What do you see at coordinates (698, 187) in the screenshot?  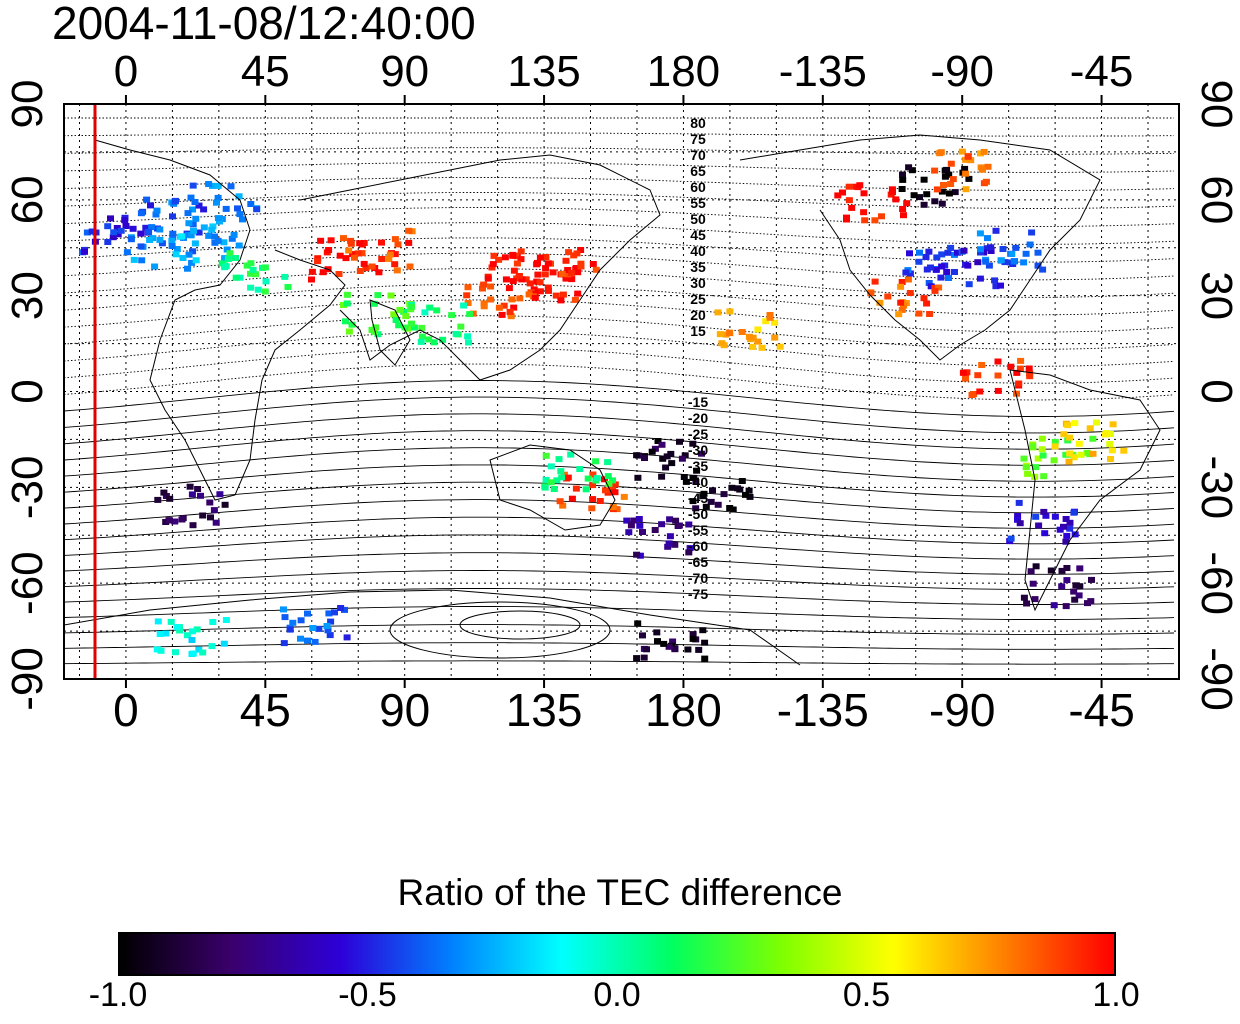 I see `contour-label-north: 60` at bounding box center [698, 187].